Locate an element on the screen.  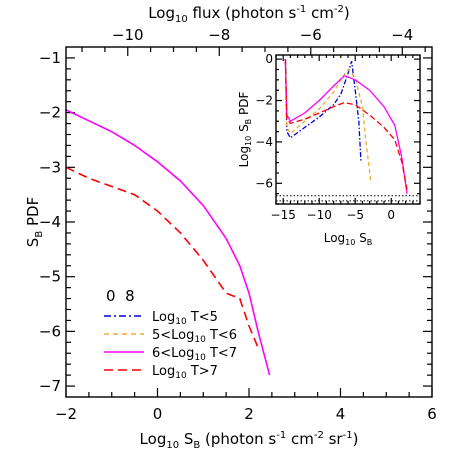
y-tick-label: −1 is located at coordinates (50, 58).